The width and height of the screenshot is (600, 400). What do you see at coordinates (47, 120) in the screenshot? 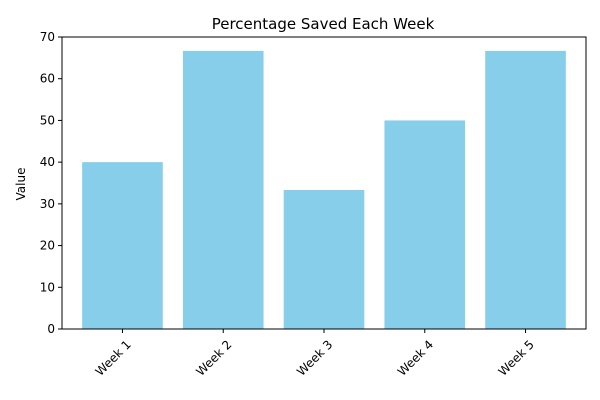
I see `y-tick-label: 50` at bounding box center [47, 120].